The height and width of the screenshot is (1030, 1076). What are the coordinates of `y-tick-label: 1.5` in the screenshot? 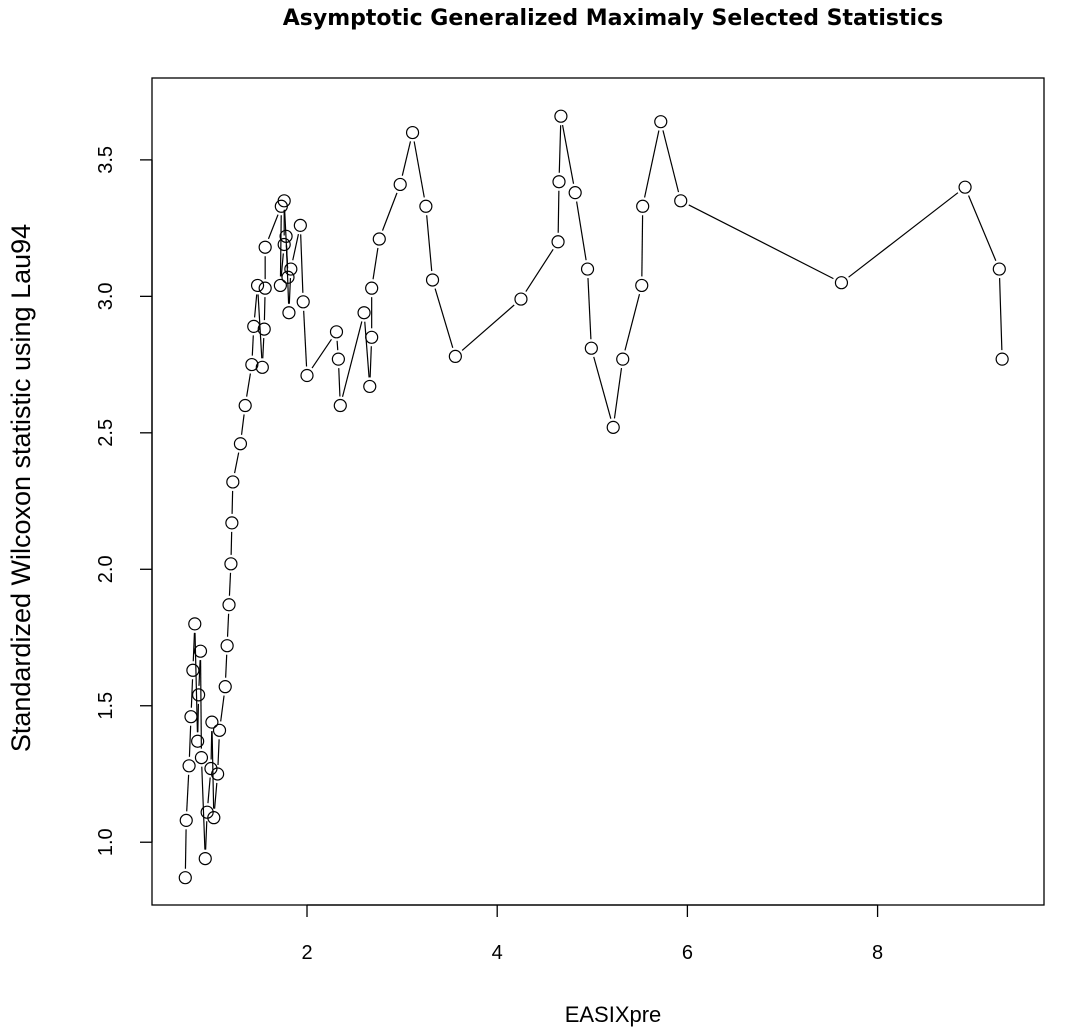 It's located at (106, 706).